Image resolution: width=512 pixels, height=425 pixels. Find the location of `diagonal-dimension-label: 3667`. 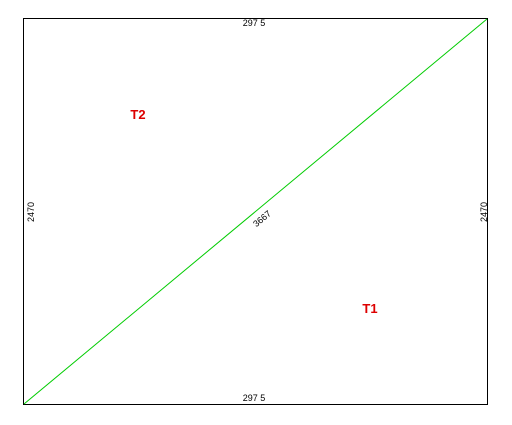

diagonal-dimension-label: 3667 is located at coordinates (262, 218).